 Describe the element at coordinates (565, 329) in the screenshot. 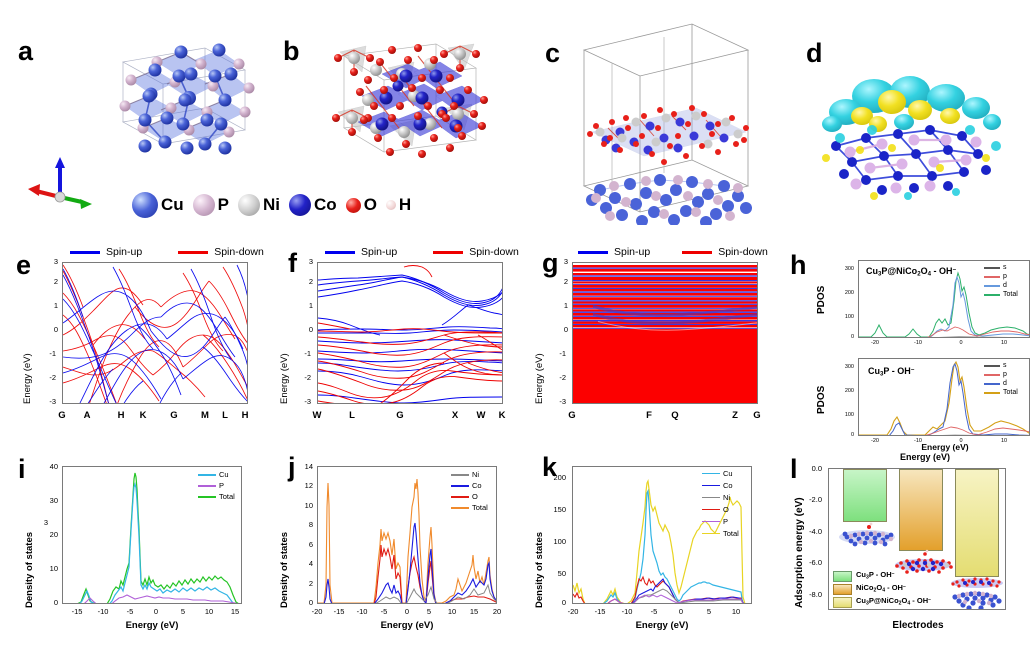

I see `panel-g-ytick-0: 0` at that location.